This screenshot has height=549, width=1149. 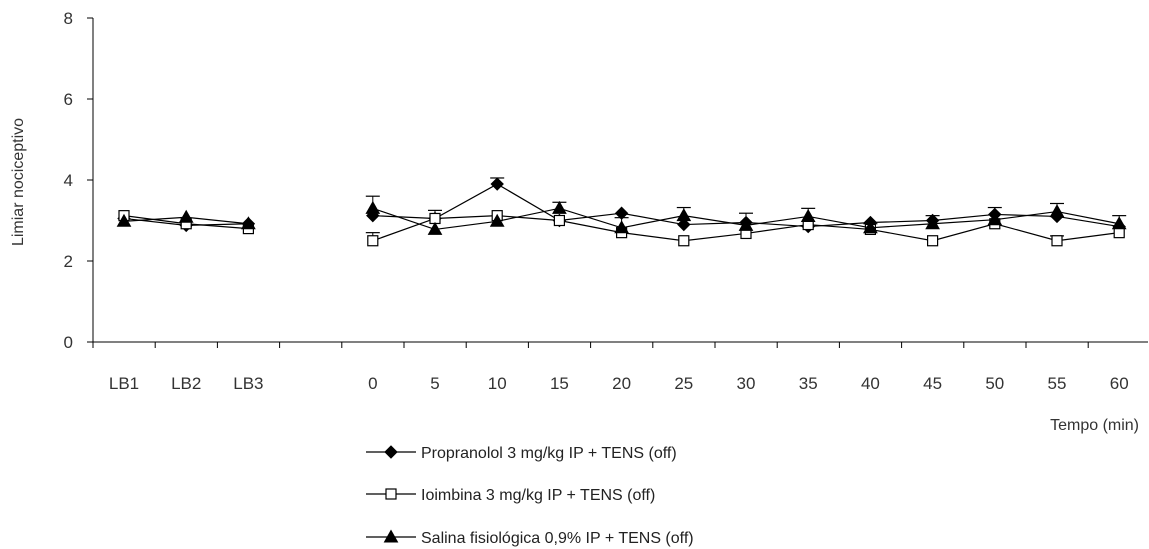 What do you see at coordinates (621, 383) in the screenshot?
I see `x-tick-label: 20` at bounding box center [621, 383].